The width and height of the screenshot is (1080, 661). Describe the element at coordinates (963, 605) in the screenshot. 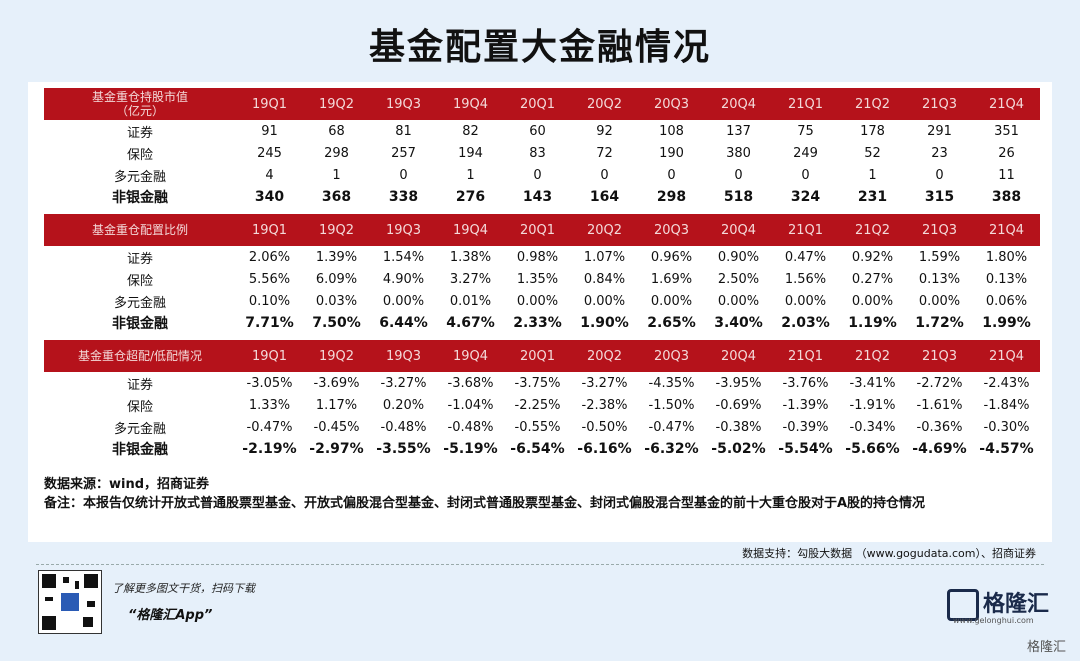

I see `brand-logo-icon` at that location.